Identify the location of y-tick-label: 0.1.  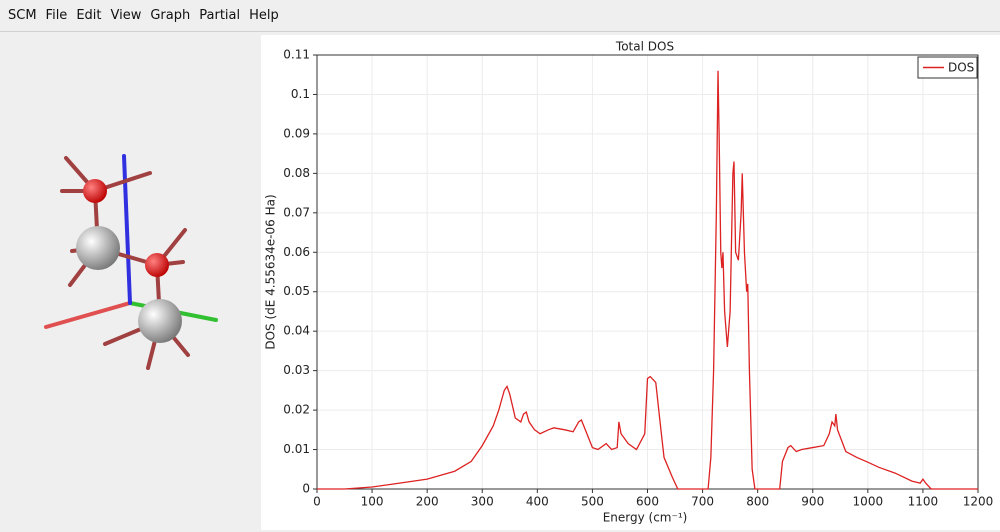
(300, 94).